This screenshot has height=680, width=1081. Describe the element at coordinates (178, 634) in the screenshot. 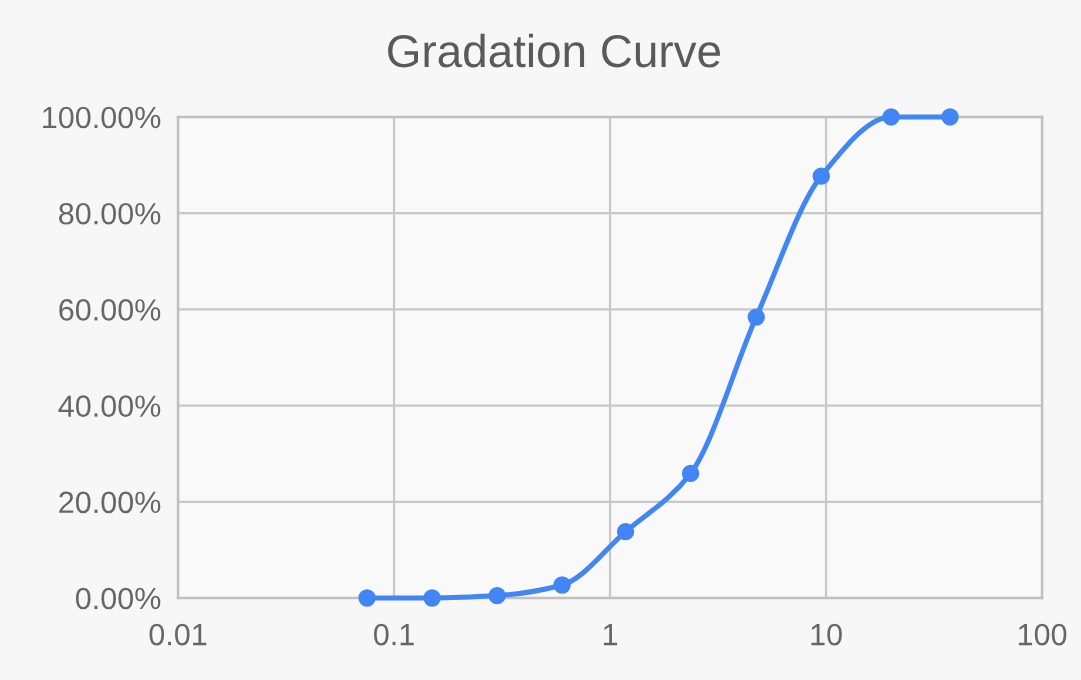

I see `x-tick-label: 0.01` at that location.